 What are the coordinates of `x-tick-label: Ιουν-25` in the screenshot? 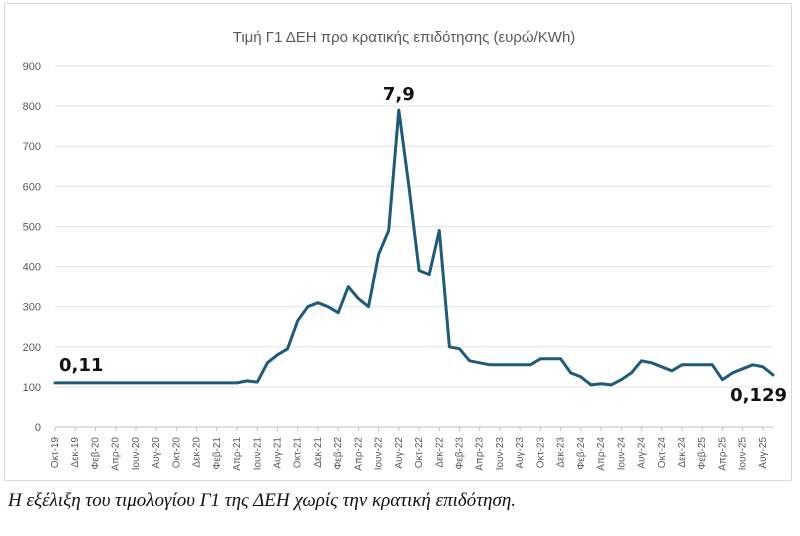 It's located at (743, 454).